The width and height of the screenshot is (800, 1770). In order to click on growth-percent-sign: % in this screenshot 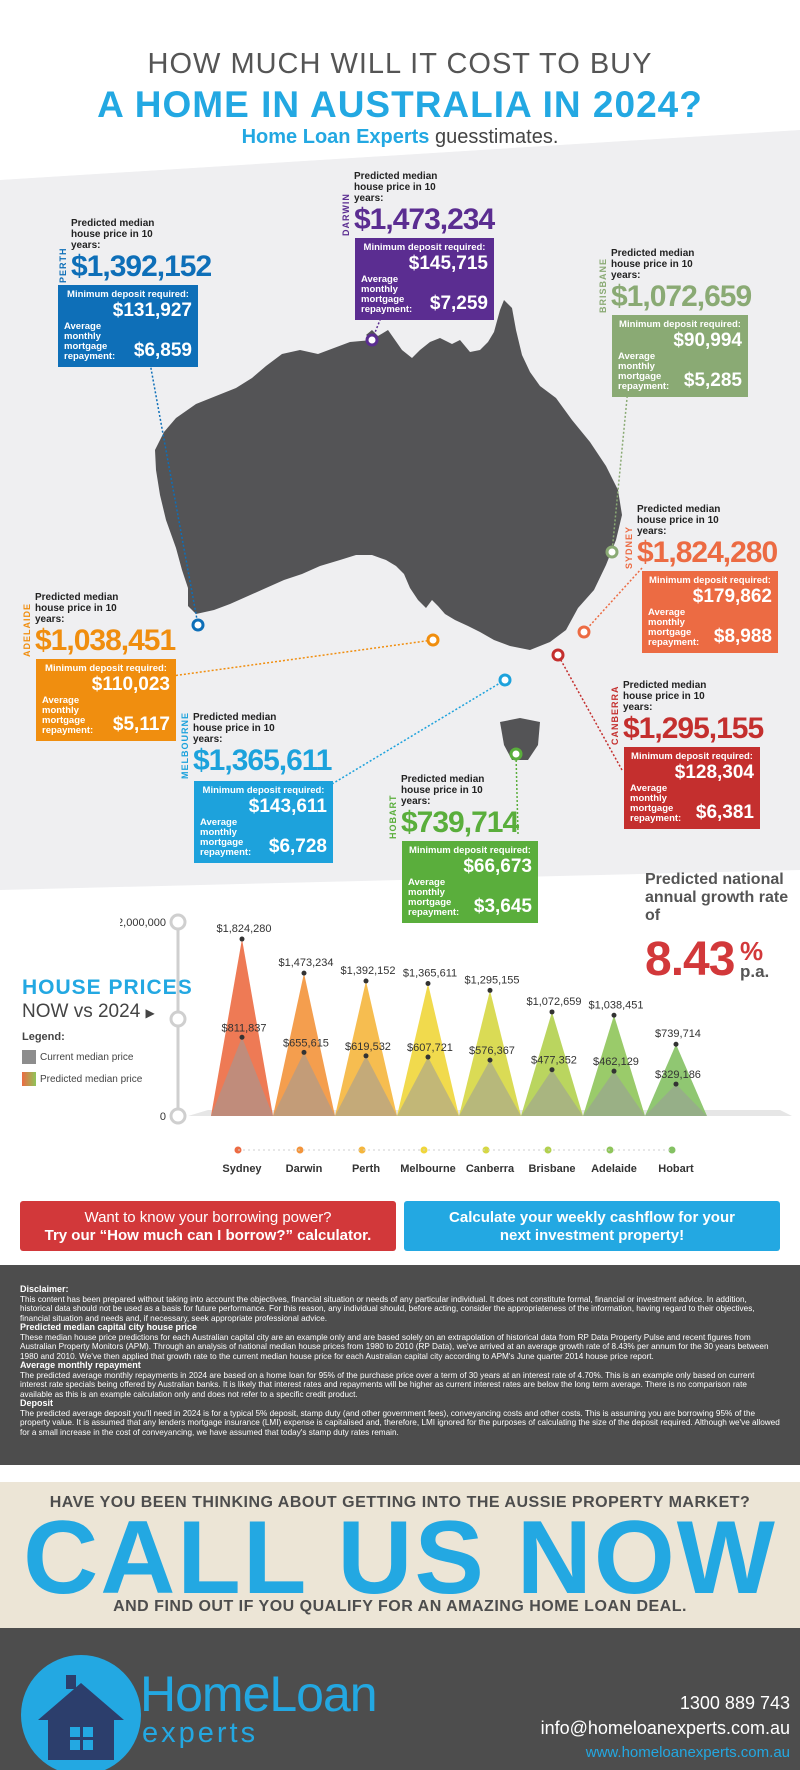, I will do `click(752, 951)`.